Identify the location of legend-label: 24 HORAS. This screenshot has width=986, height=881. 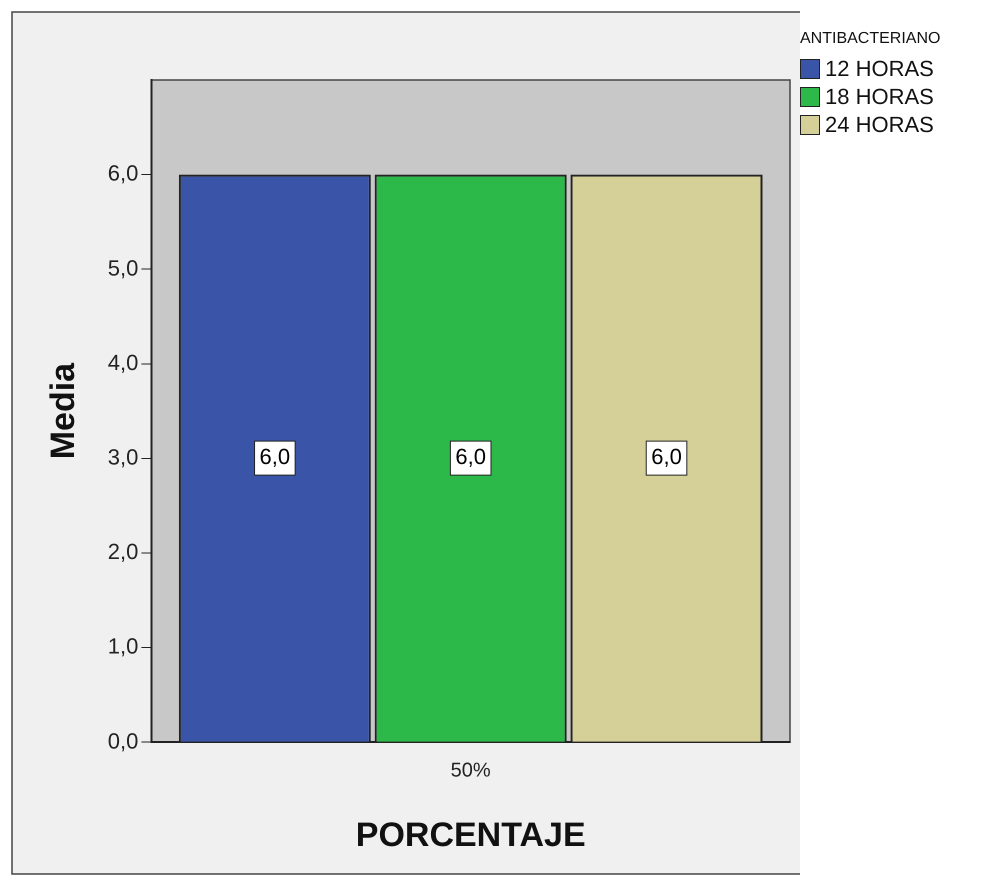
(879, 125).